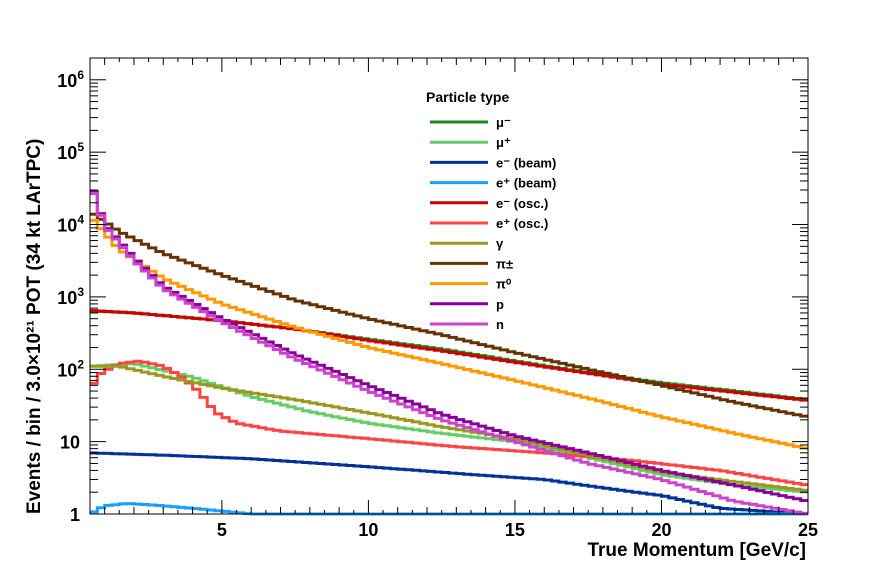 The image size is (896, 572). What do you see at coordinates (500, 324) in the screenshot?
I see `legend-label: n` at bounding box center [500, 324].